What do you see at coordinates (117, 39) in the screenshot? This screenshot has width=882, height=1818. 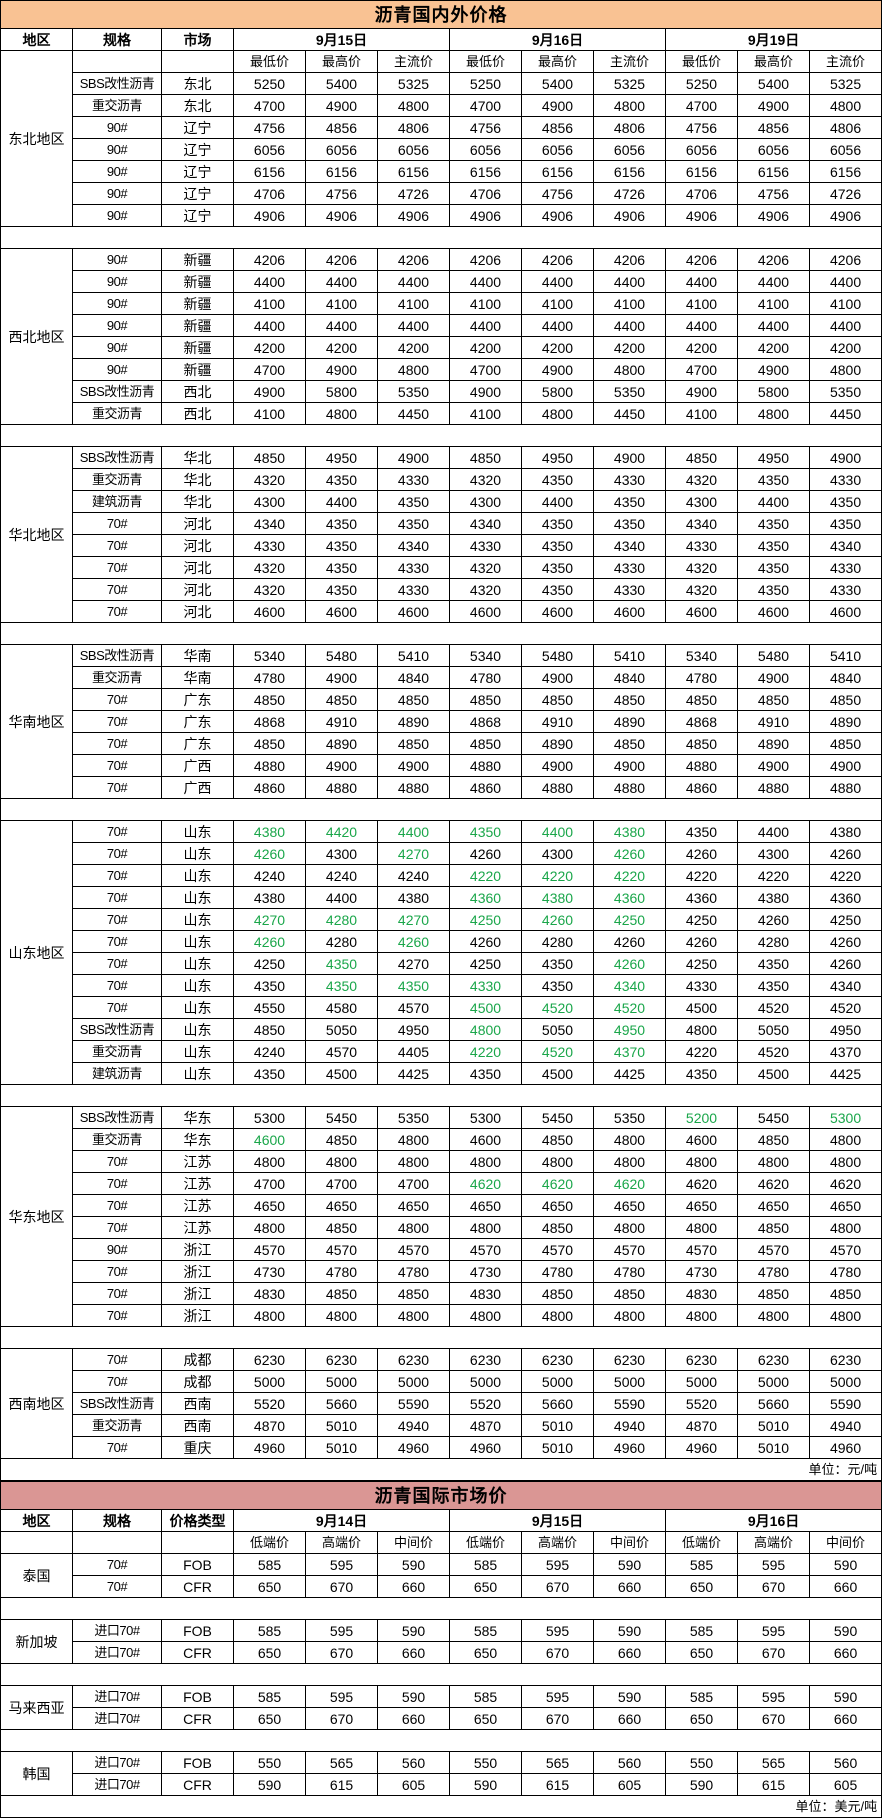 I see `header-spec: 规格` at bounding box center [117, 39].